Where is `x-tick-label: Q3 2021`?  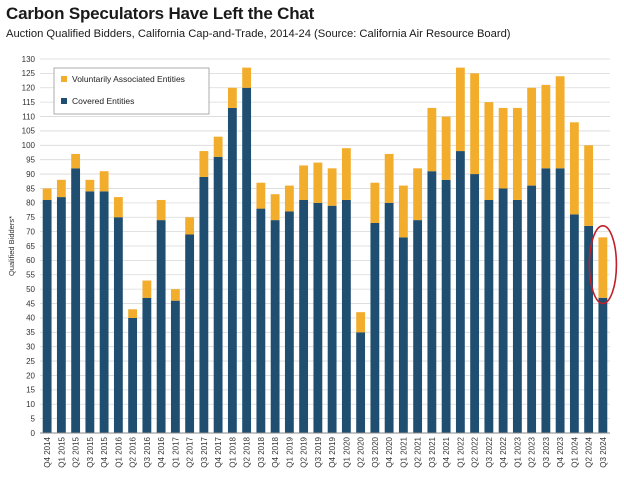 x-tick-label: Q3 2021 is located at coordinates (432, 451).